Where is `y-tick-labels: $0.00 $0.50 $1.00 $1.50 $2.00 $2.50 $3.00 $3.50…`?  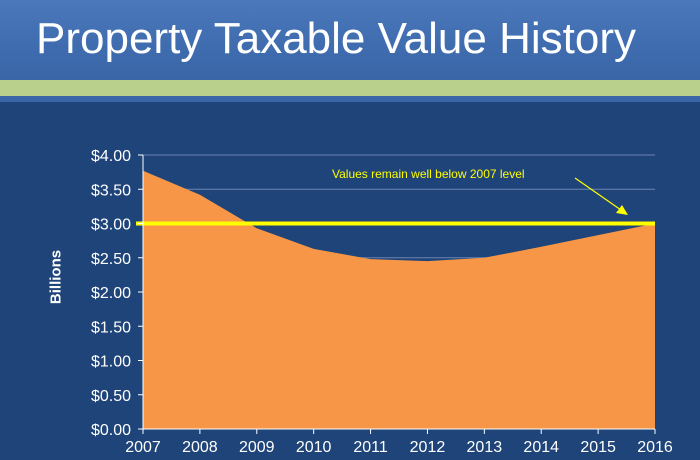 y-tick-labels: $0.00 $0.50 $1.00 $1.50 $2.00 $2.50 $3.00 $3.50… is located at coordinates (111, 293).